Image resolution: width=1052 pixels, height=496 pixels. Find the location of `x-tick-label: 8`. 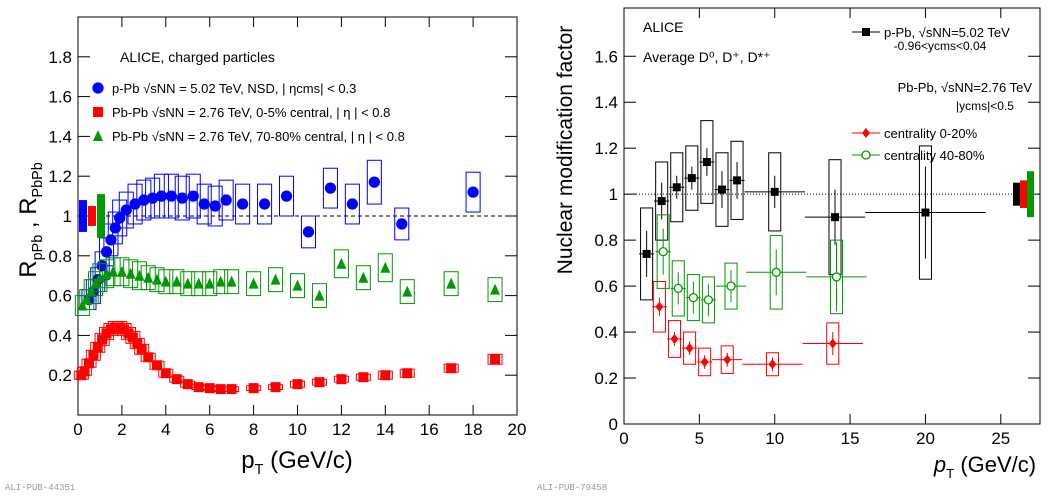

x-tick-label: 8 is located at coordinates (253, 429).